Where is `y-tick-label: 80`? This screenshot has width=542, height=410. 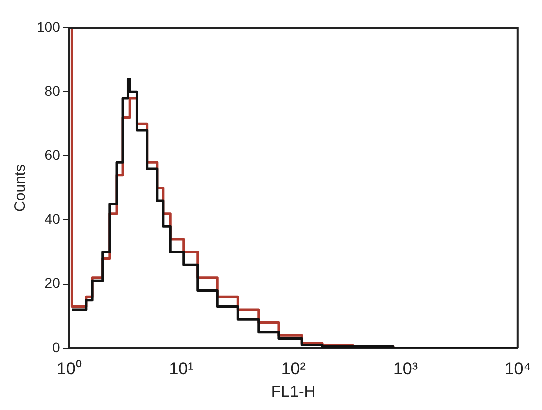
y-tick-label: 80 is located at coordinates (52, 90).